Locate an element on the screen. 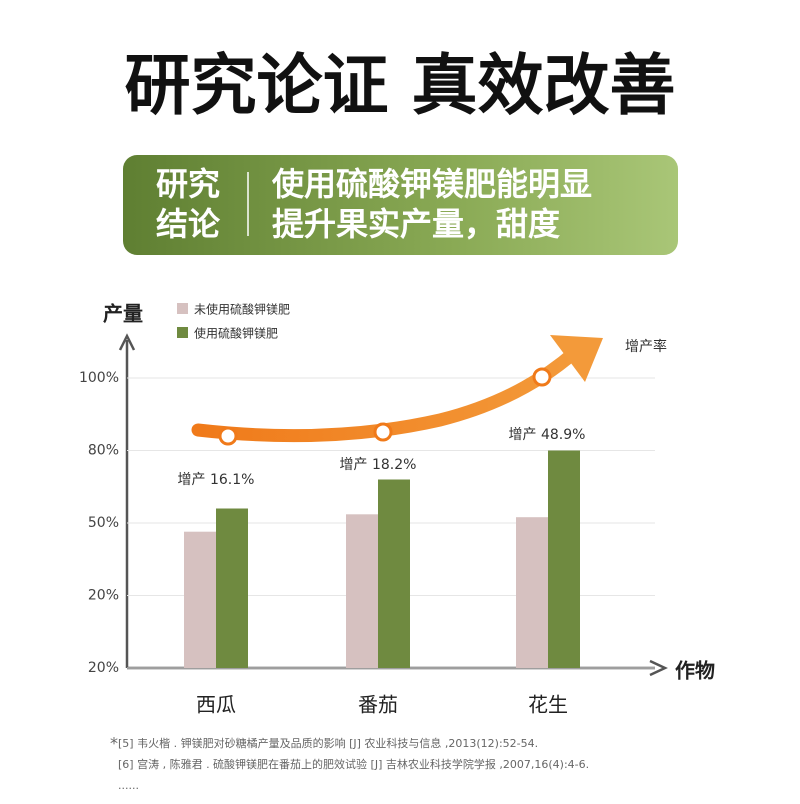 Image resolution: width=800 pixels, height=804 pixels. annotation: 增产 18.2% is located at coordinates (378, 465).